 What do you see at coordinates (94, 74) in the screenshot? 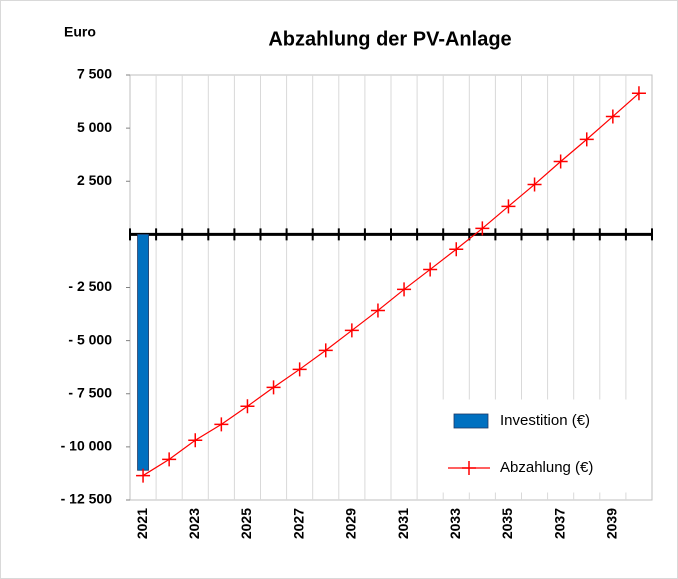
I see `y-tick-label: 7 500` at bounding box center [94, 74].